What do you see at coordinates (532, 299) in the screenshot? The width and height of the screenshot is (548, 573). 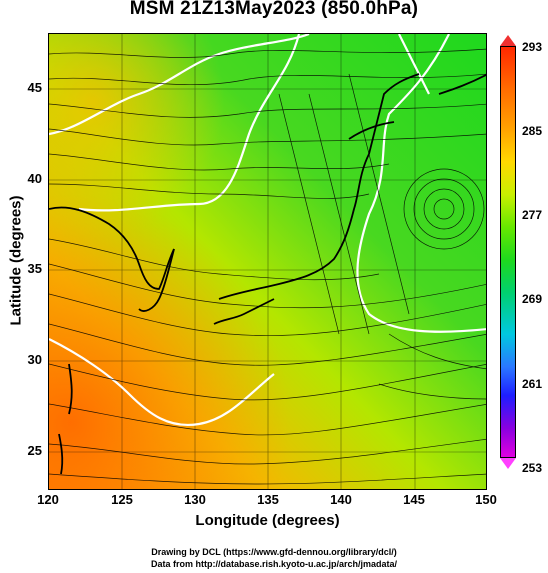 I see `colorbar-label-269: 269` at bounding box center [532, 299].